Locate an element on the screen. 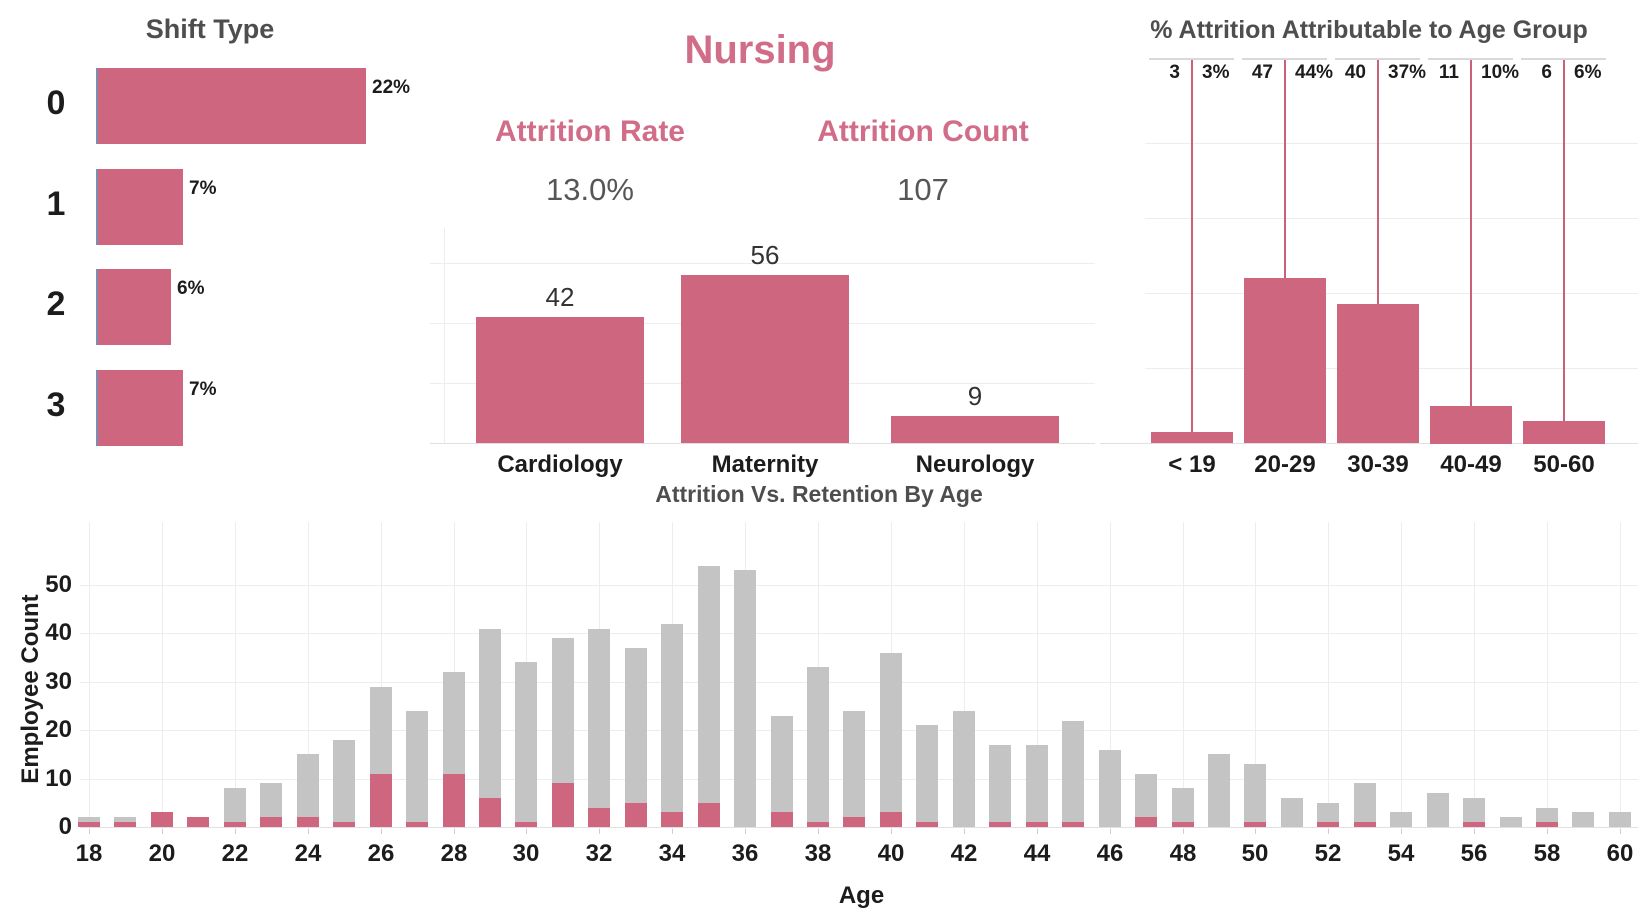  reference-line is located at coordinates (1471, 233).